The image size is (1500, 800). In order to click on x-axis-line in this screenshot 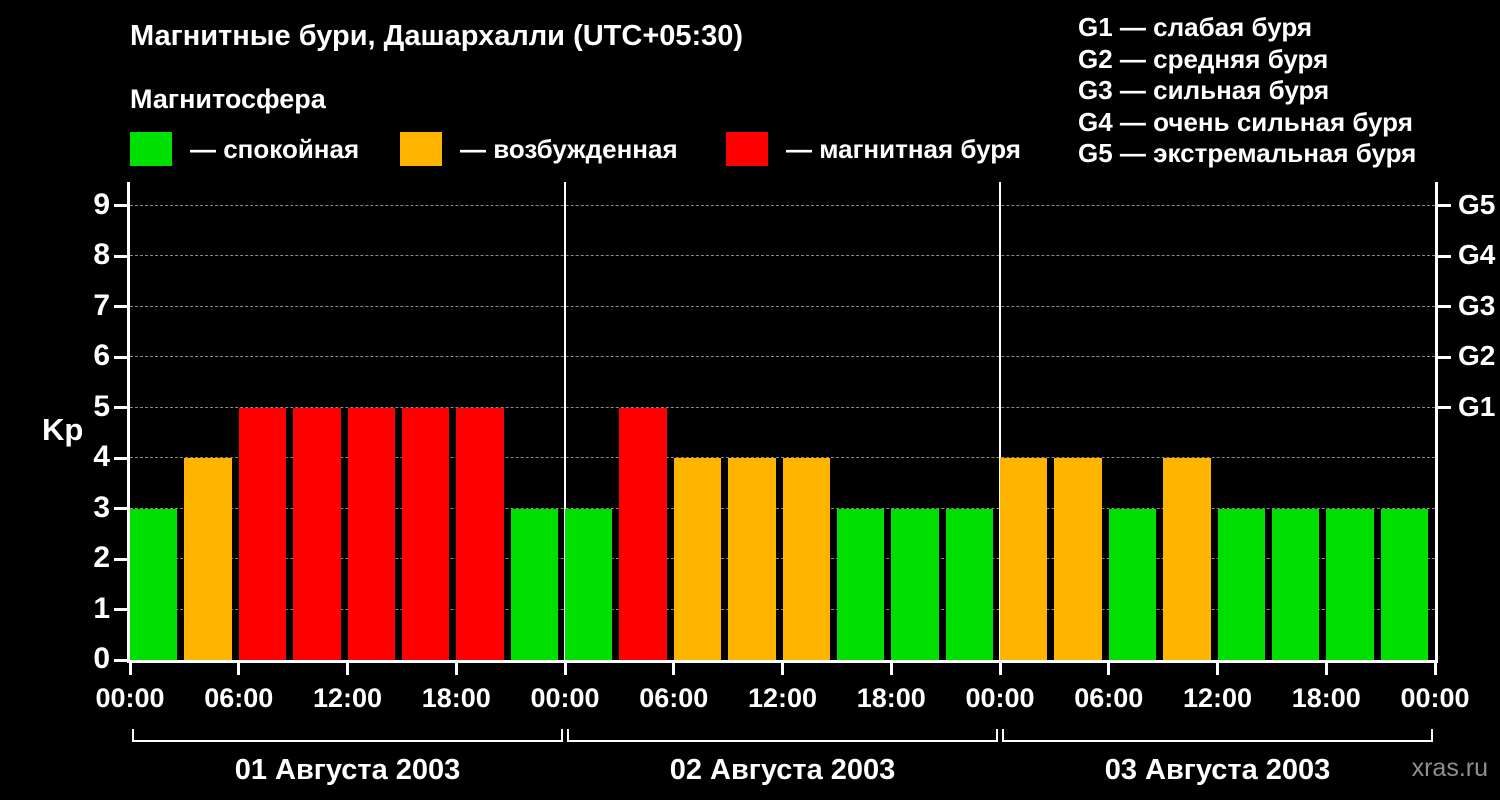, I will do `click(782, 661)`.